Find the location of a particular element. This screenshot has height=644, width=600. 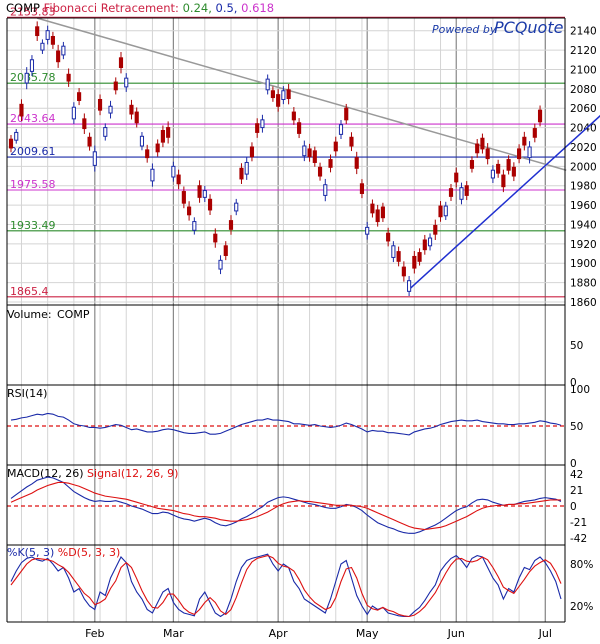

price-tick-label: 1940 is located at coordinates (583, 225).